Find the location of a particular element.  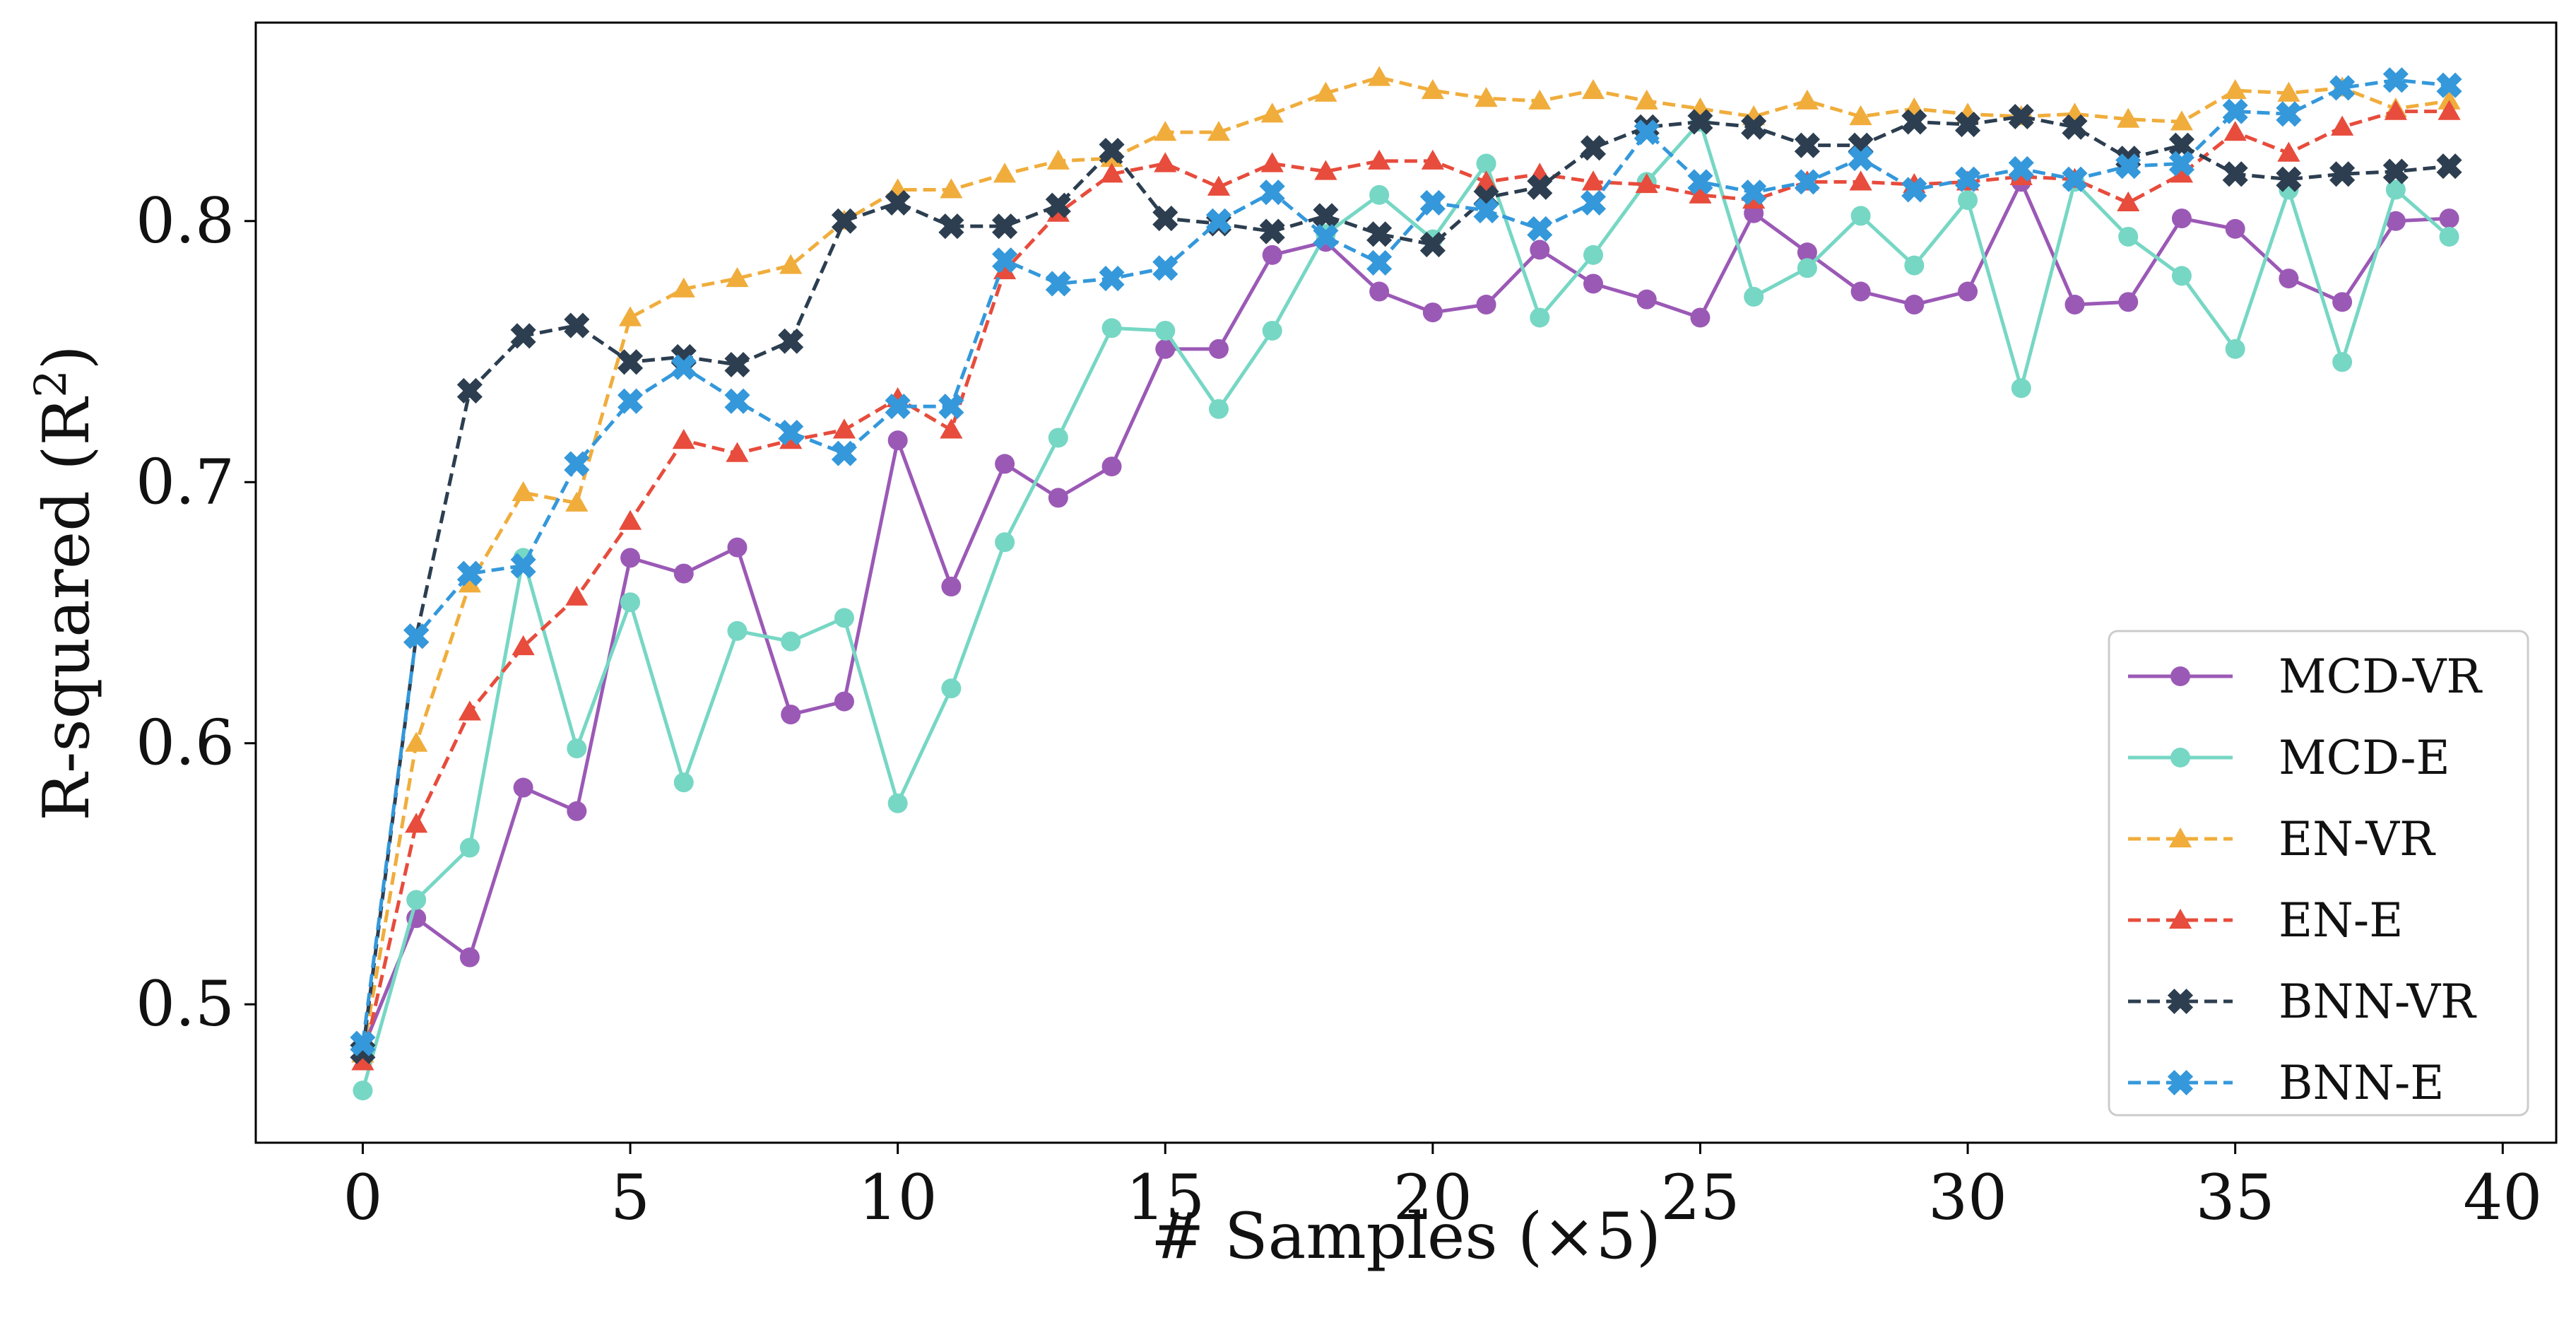

y-axis-label-superscript: 2 is located at coordinates (50, 383).